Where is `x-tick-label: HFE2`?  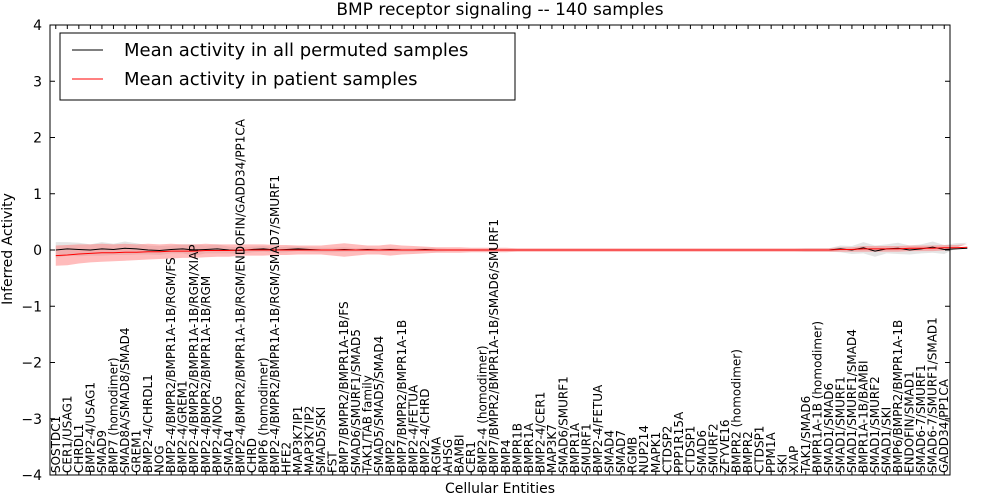 x-tick-label: HFE2 is located at coordinates (287, 457).